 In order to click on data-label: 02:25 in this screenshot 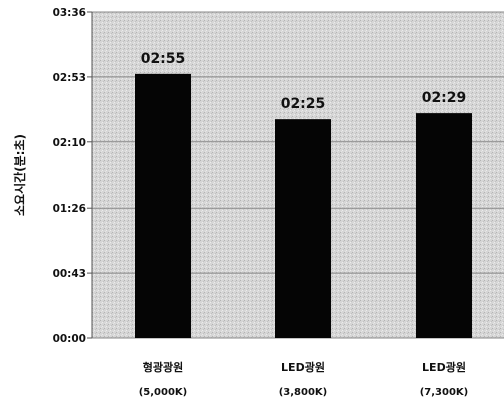, I will do `click(303, 104)`.